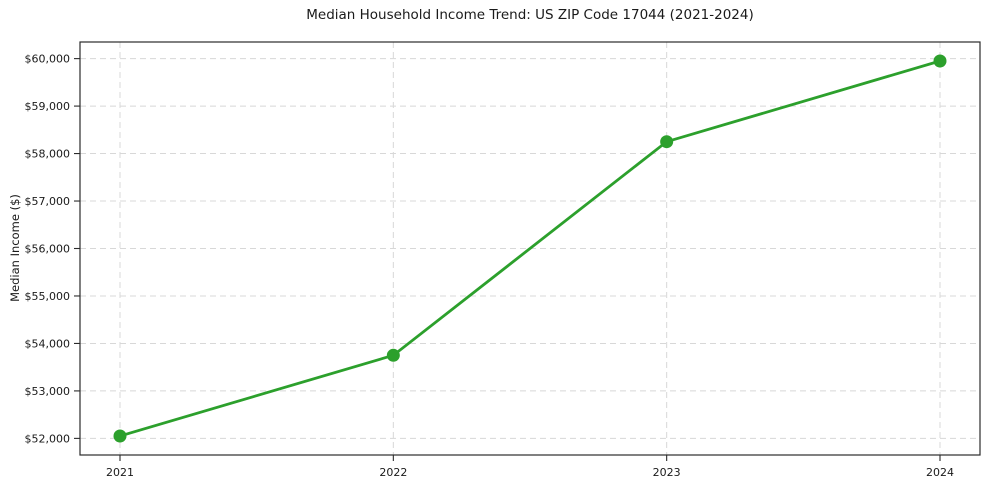 The image size is (989, 490). What do you see at coordinates (48, 343) in the screenshot?
I see `y-tick-label: $54,000` at bounding box center [48, 343].